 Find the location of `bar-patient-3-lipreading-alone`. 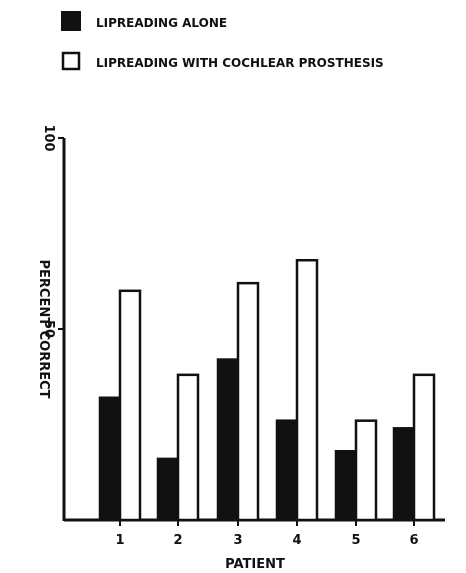

bar-patient-3-lipreading-alone is located at coordinates (228, 440).